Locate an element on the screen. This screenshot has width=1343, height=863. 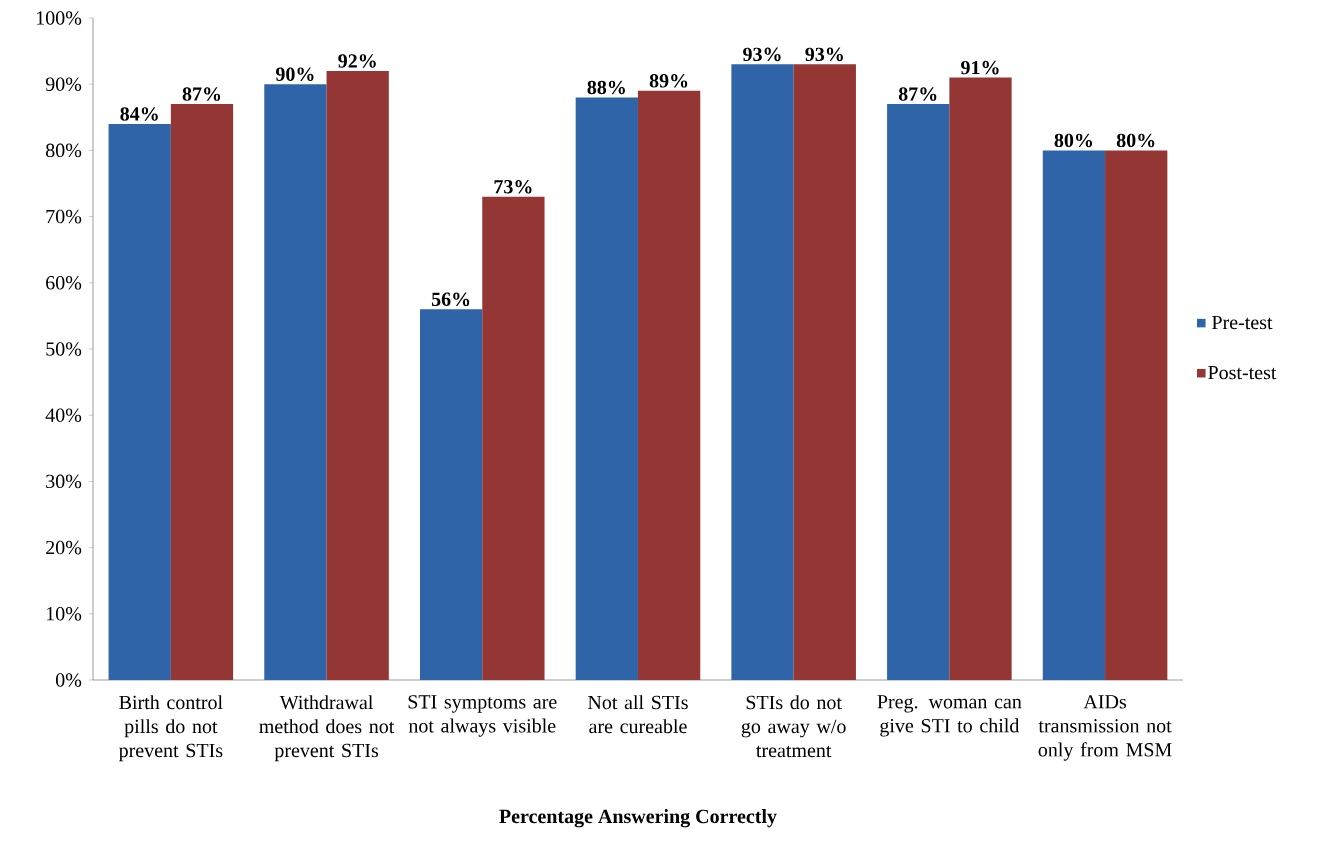
y-tick-label: 60% is located at coordinates (64, 283).